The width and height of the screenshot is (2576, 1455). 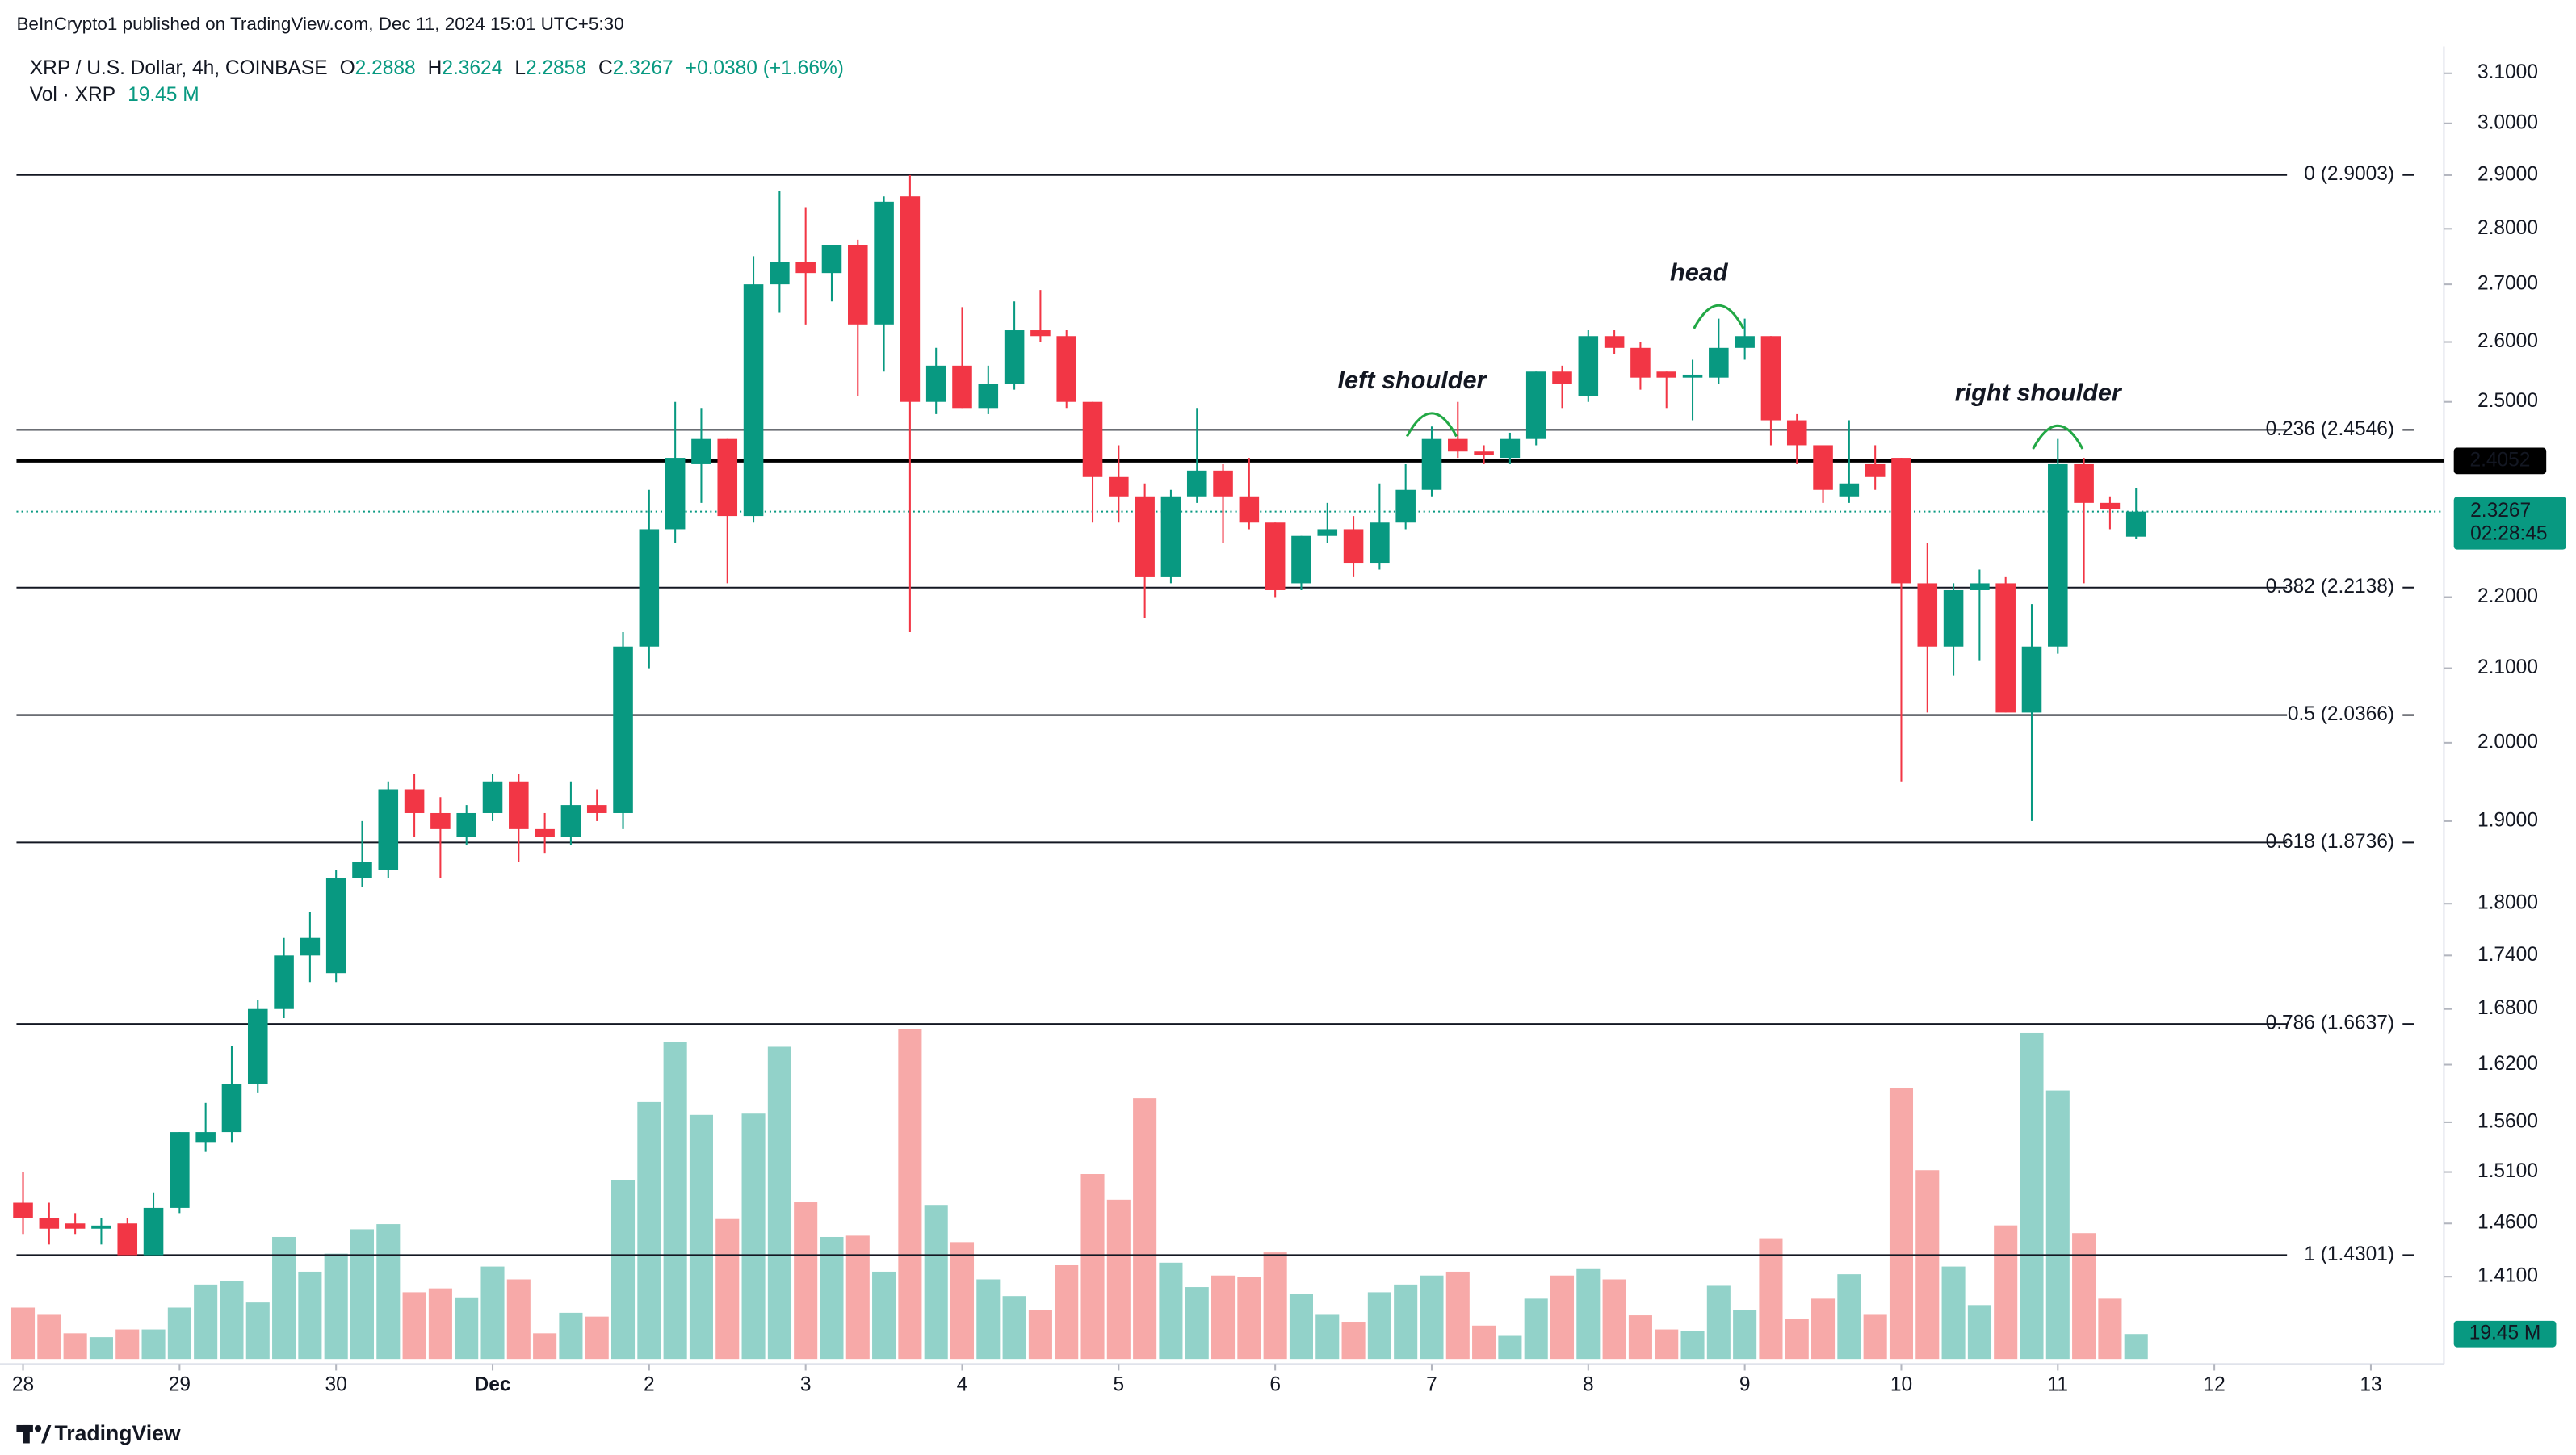 I want to click on y-tick-label: 2.9000, so click(x=2507, y=174).